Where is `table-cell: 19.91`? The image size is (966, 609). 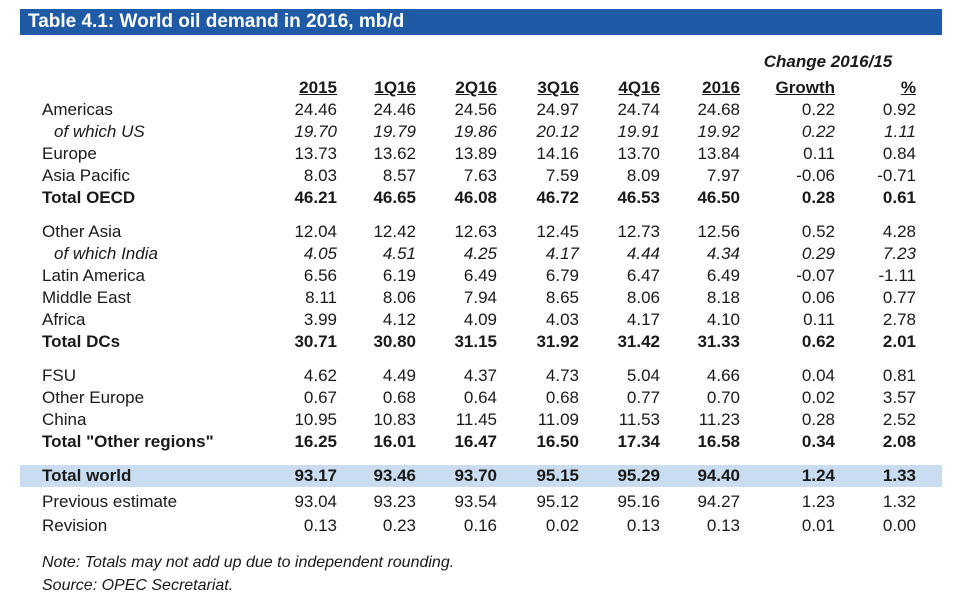 table-cell: 19.91 is located at coordinates (638, 131).